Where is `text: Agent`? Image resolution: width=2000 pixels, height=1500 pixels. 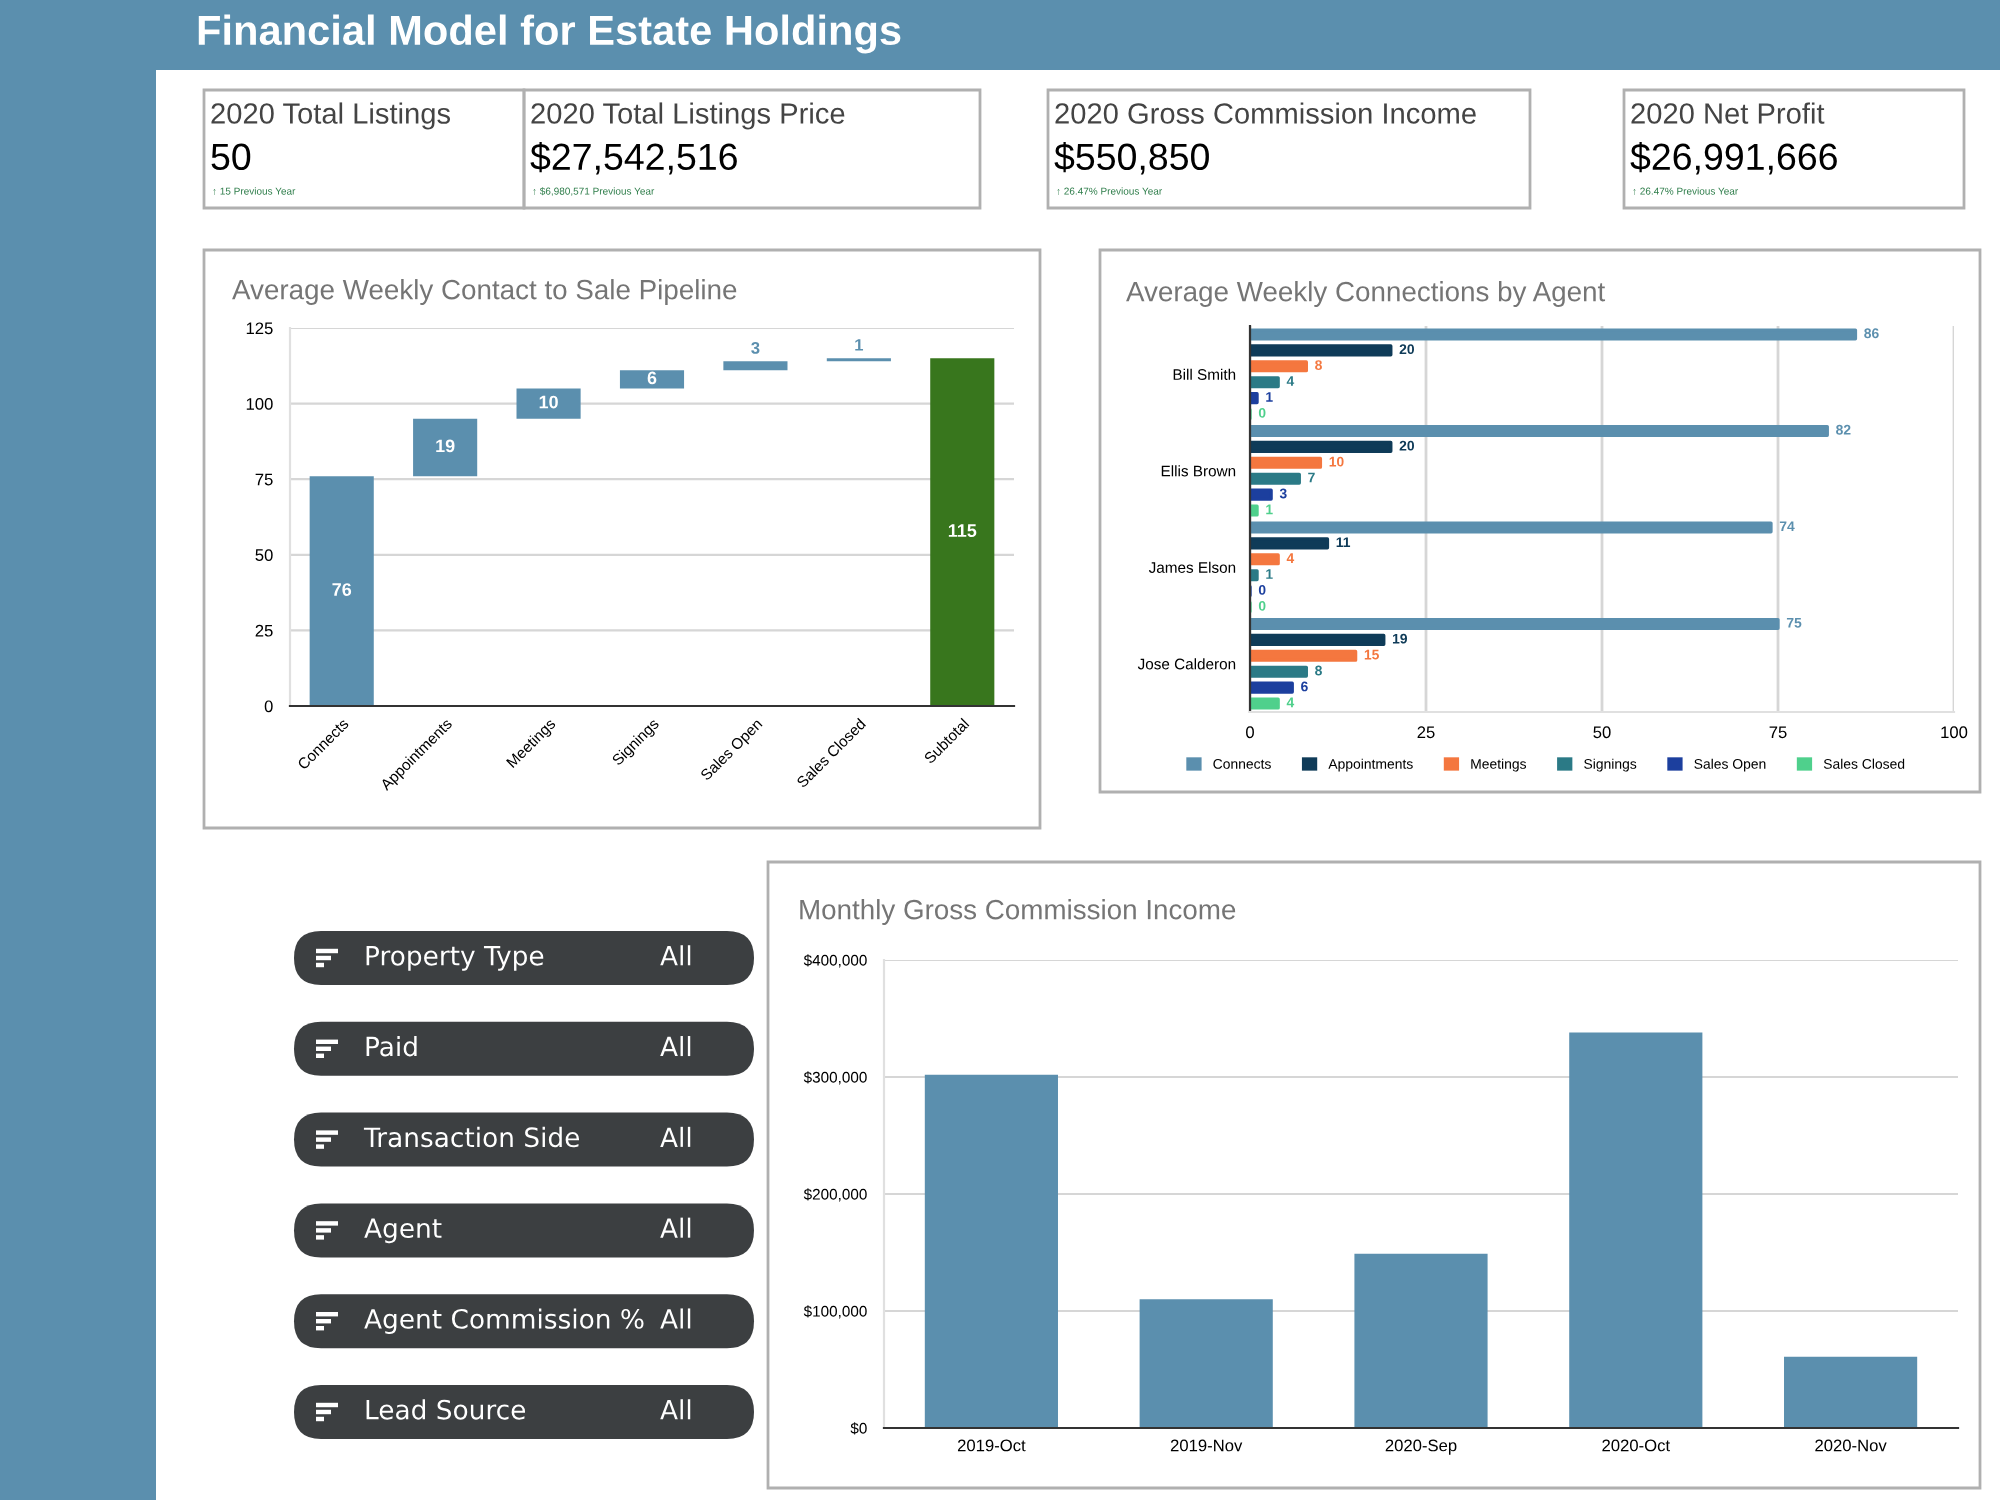 text: Agent is located at coordinates (403, 1231).